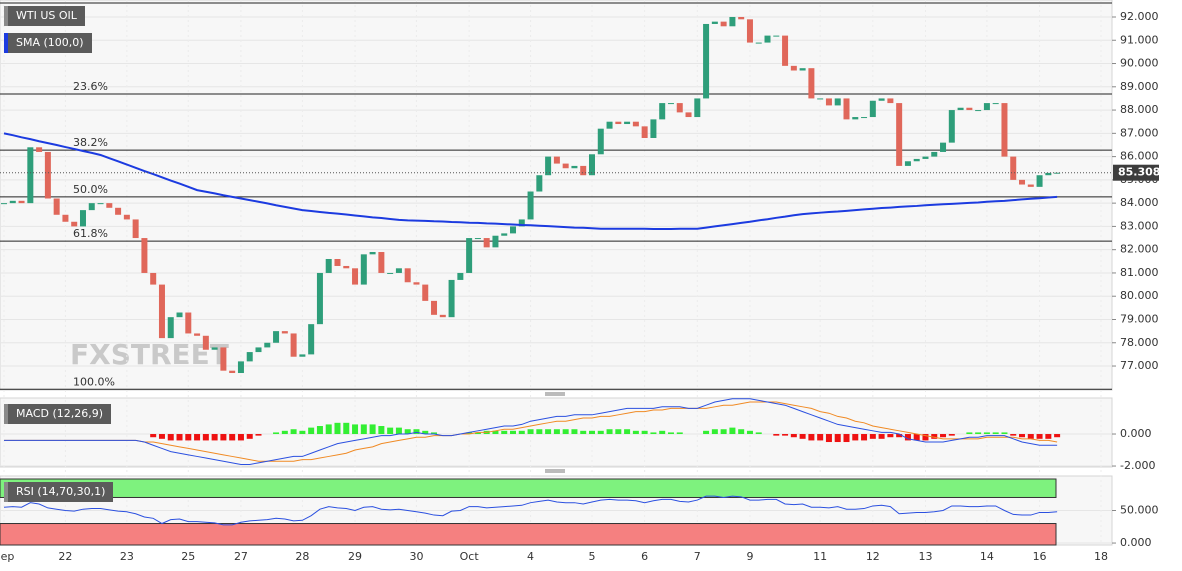 Image resolution: width=1182 pixels, height=571 pixels. What do you see at coordinates (61, 491) in the screenshot?
I see `rsi-label: RSI (14,70,30,1)` at bounding box center [61, 491].